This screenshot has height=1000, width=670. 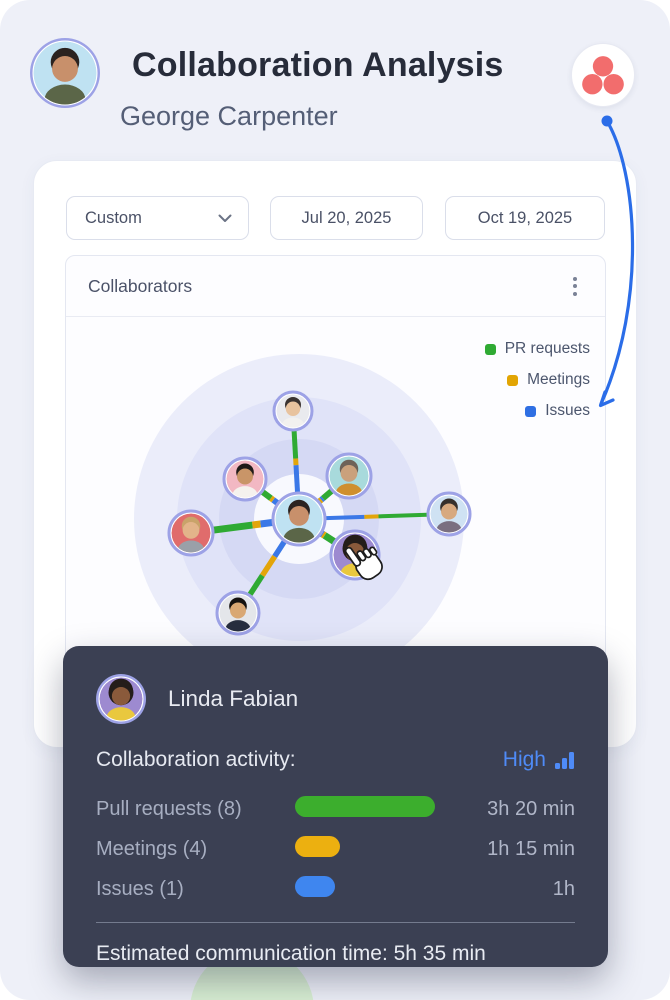 I want to click on collaborator-node-left, so click(x=191, y=534).